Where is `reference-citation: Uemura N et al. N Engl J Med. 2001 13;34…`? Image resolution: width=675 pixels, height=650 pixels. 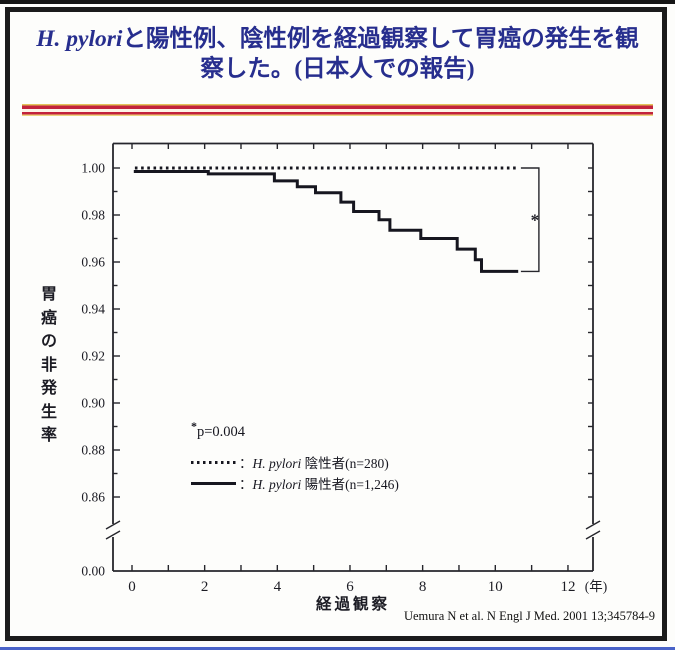 reference-citation: Uemura N et al. N Engl J Med. 2001 13;34… is located at coordinates (529, 616).